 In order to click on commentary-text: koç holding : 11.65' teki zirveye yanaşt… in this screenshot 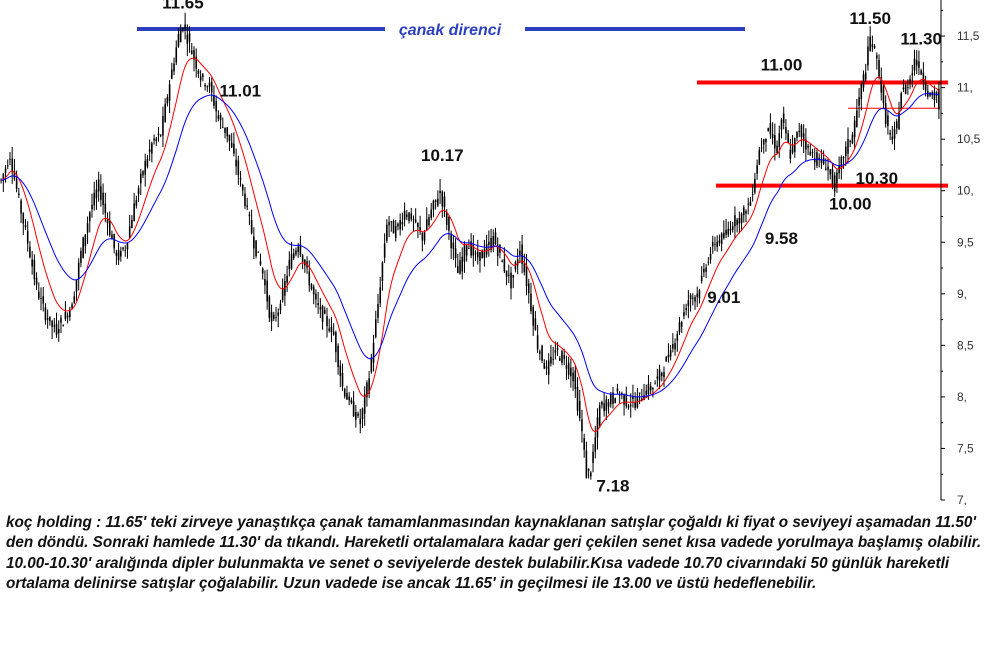, I will do `click(494, 553)`.